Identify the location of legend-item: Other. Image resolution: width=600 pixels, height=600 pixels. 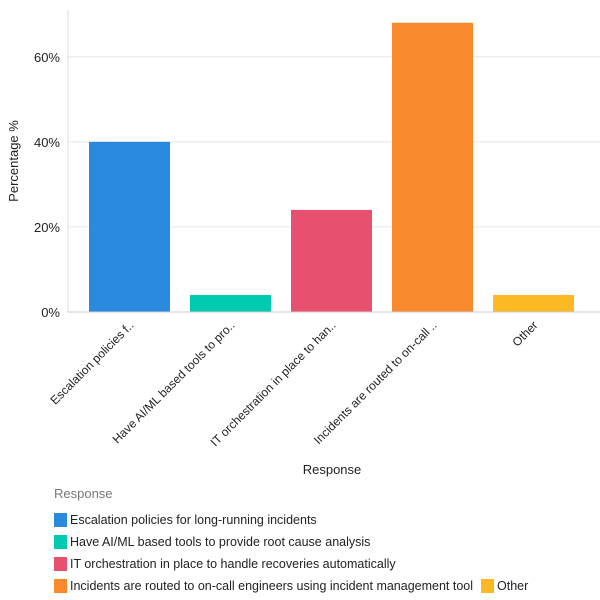
(504, 586).